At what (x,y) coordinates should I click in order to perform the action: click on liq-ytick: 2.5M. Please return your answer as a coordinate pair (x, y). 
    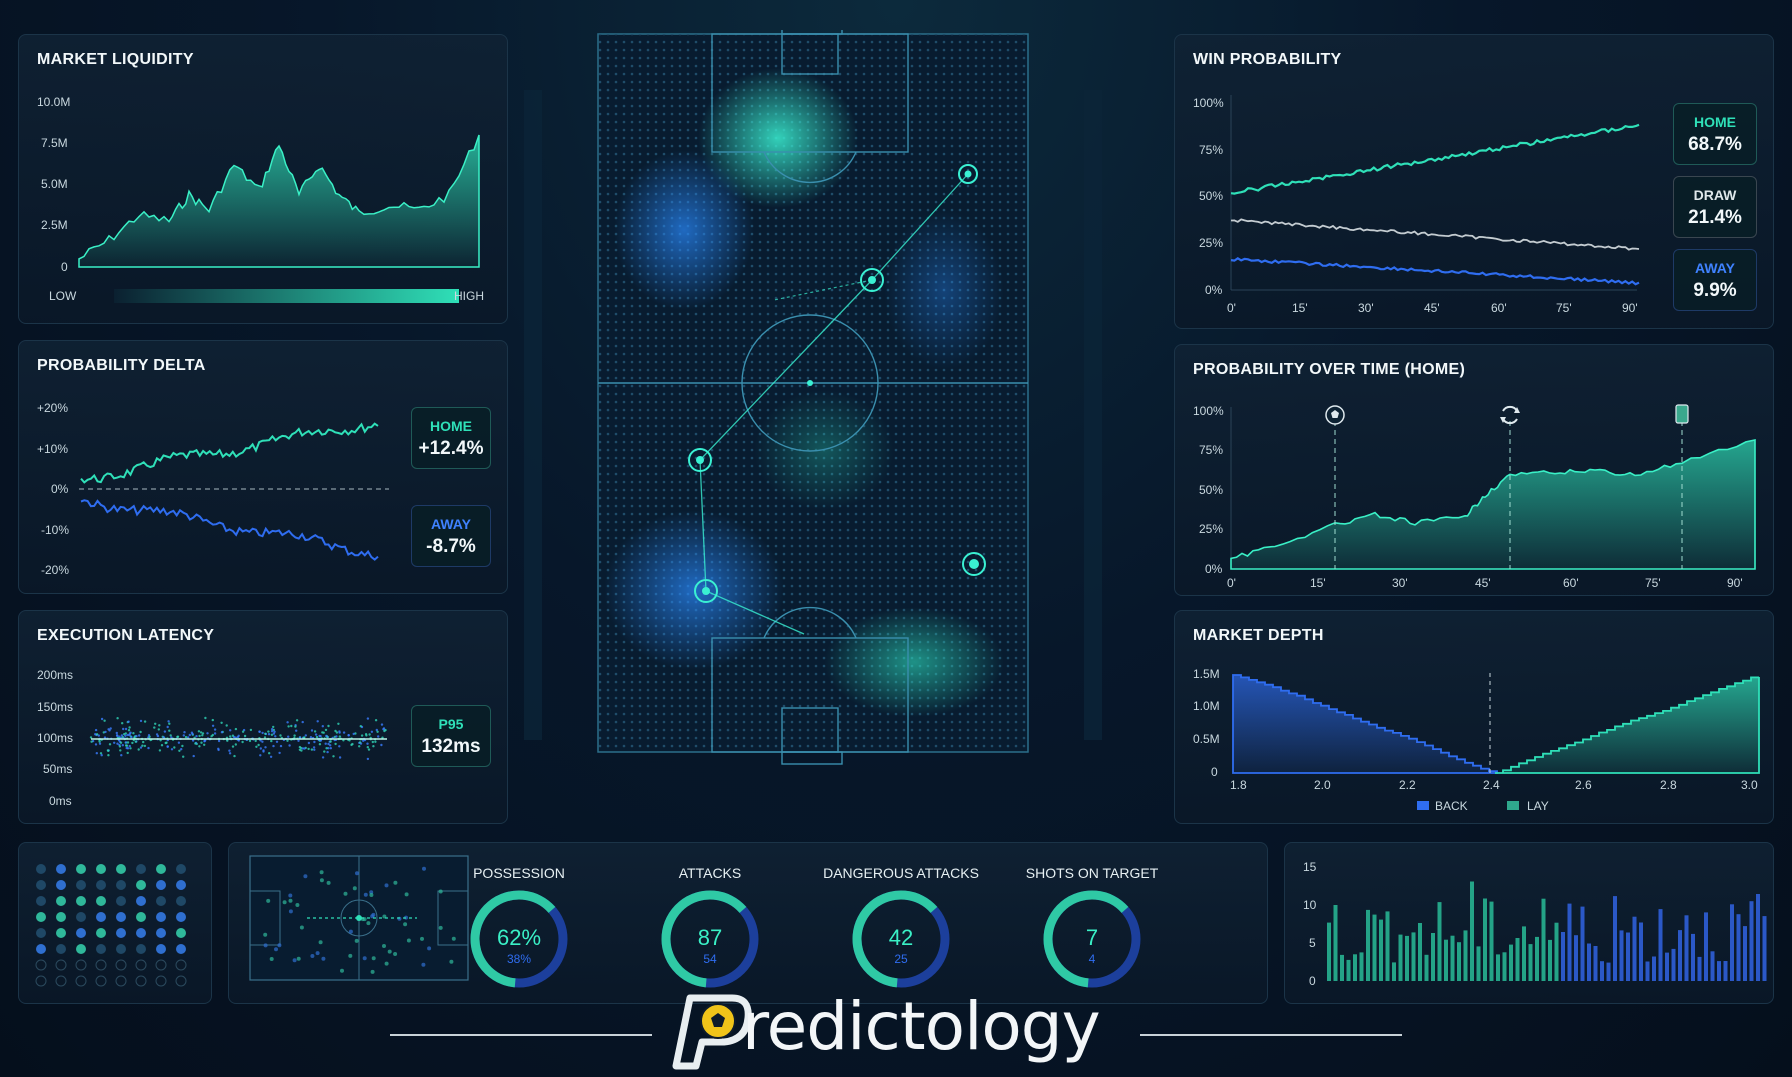
    Looking at the image, I should click on (54, 225).